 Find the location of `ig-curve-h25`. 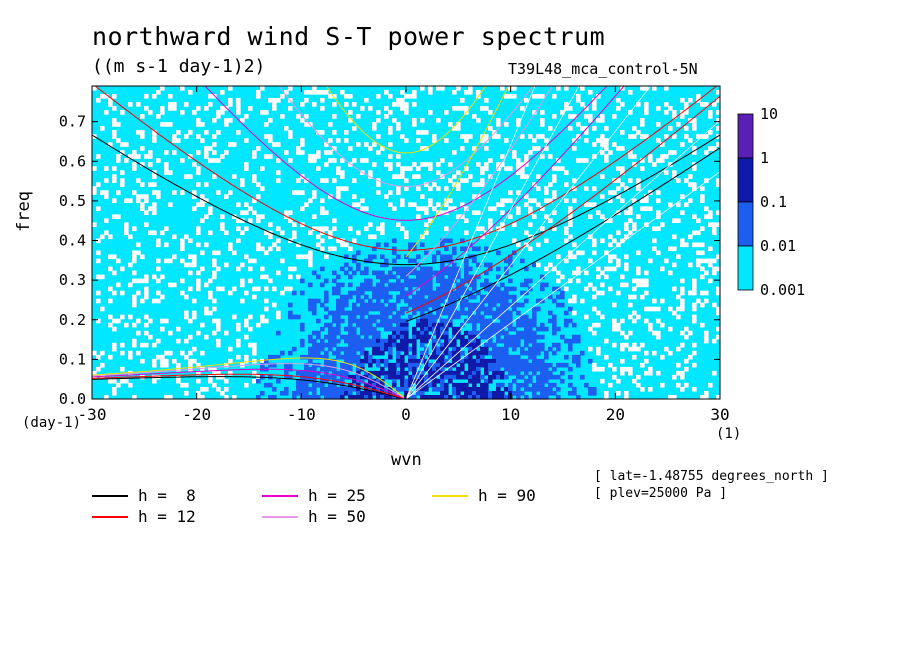

ig-curve-h25 is located at coordinates (406, 153).